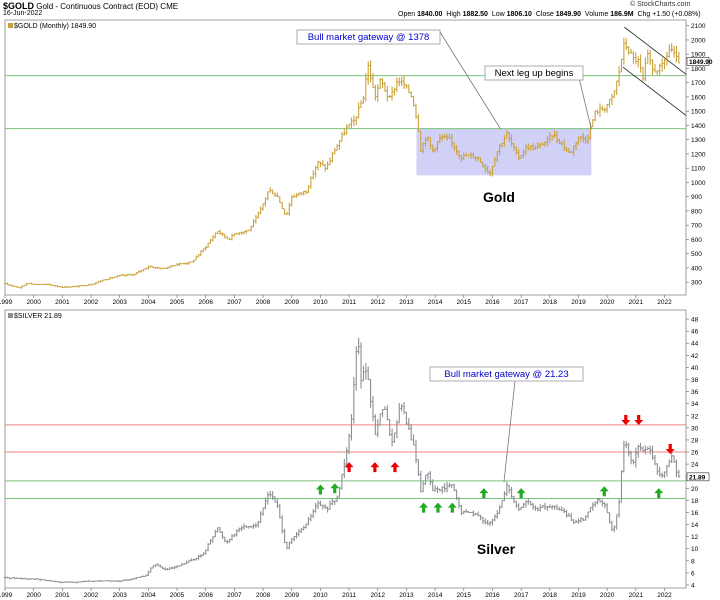 The image size is (720, 600). Describe the element at coordinates (698, 183) in the screenshot. I see `y-tick-label: 1000` at that location.